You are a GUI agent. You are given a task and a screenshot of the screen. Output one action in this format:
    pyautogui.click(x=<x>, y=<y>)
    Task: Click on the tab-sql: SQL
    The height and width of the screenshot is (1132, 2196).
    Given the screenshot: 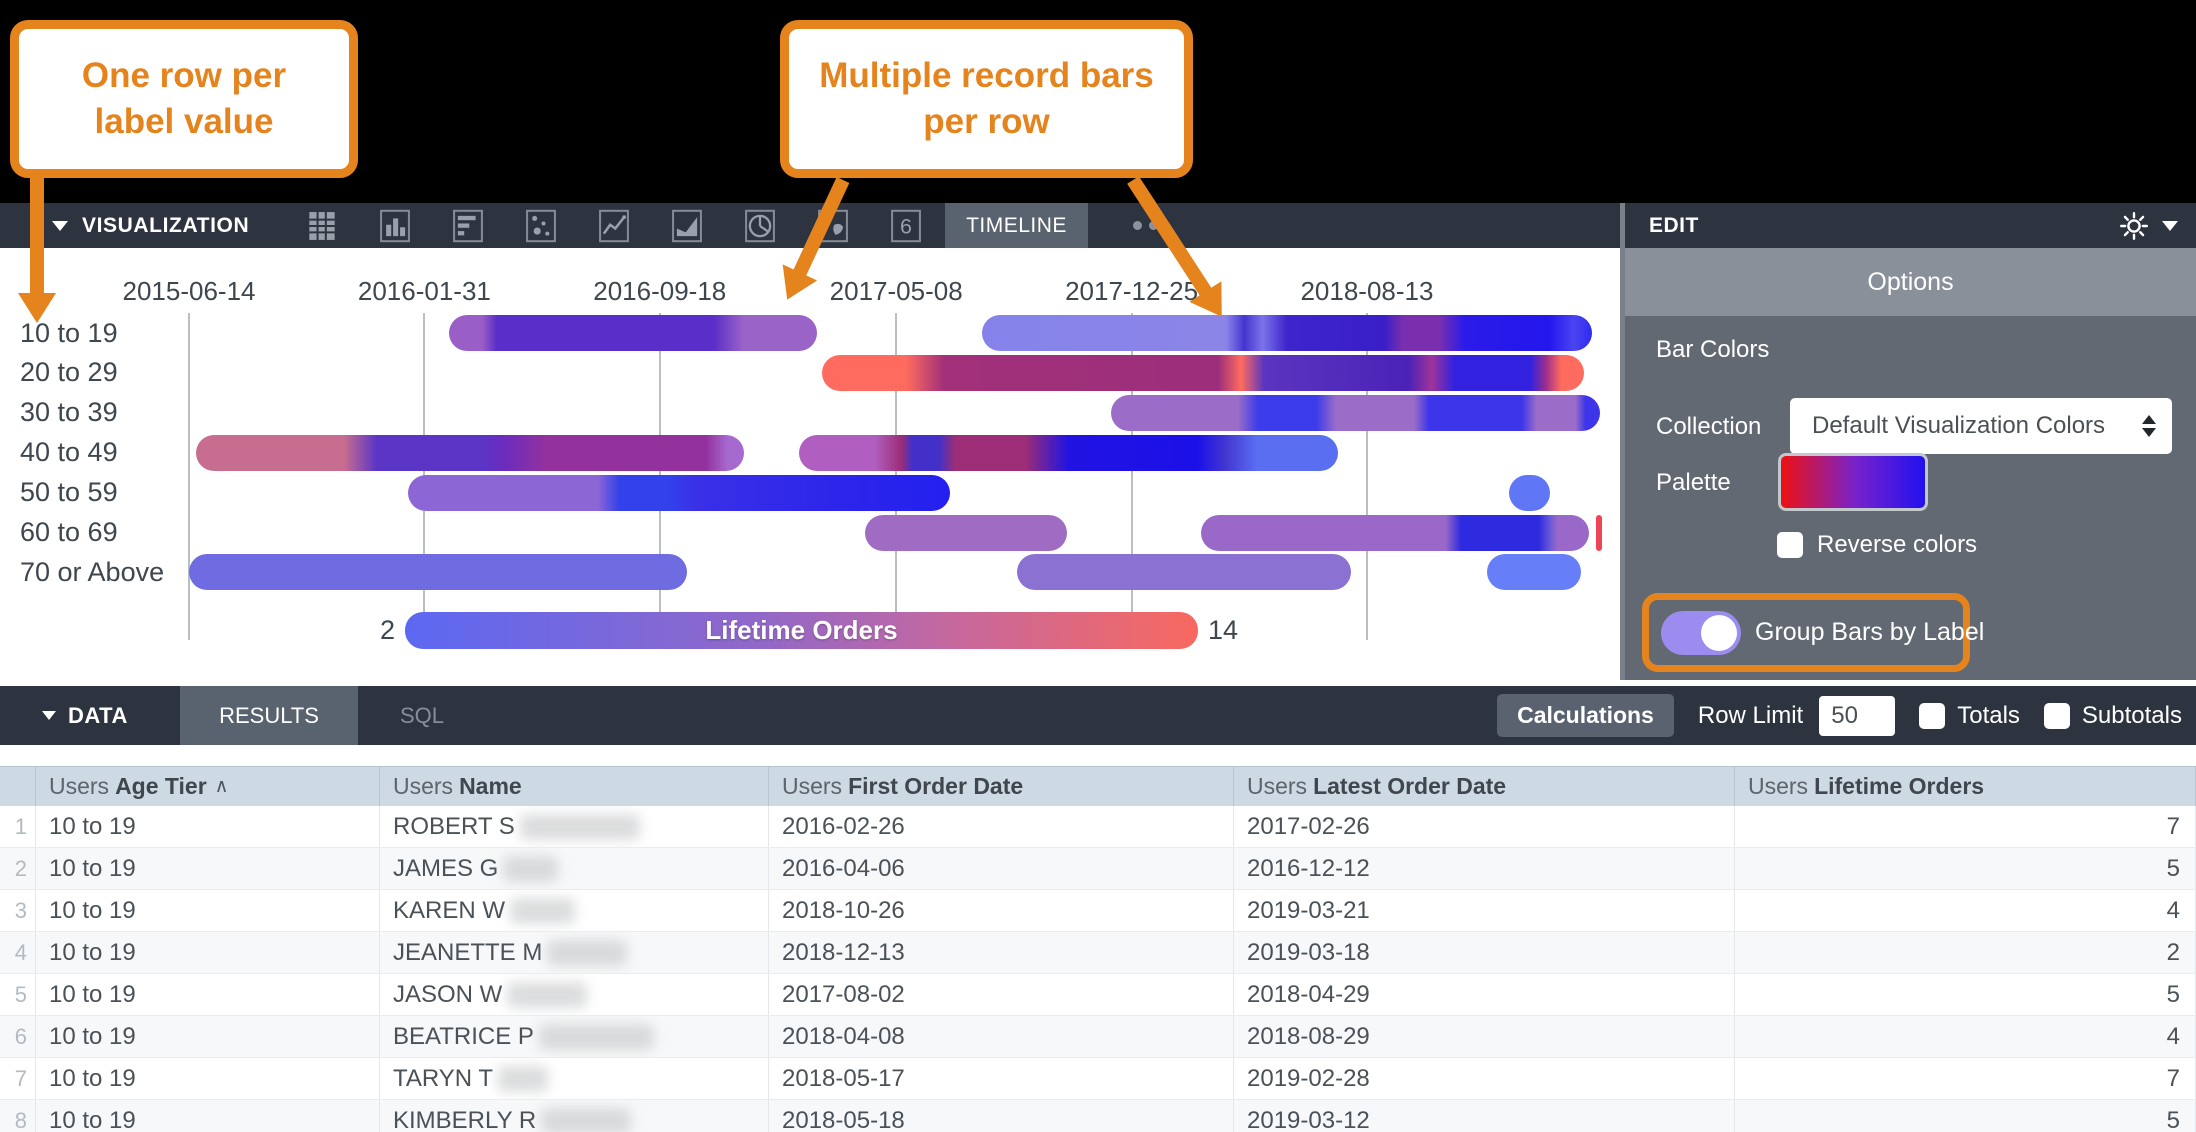 What is the action you would take?
    pyautogui.click(x=422, y=715)
    